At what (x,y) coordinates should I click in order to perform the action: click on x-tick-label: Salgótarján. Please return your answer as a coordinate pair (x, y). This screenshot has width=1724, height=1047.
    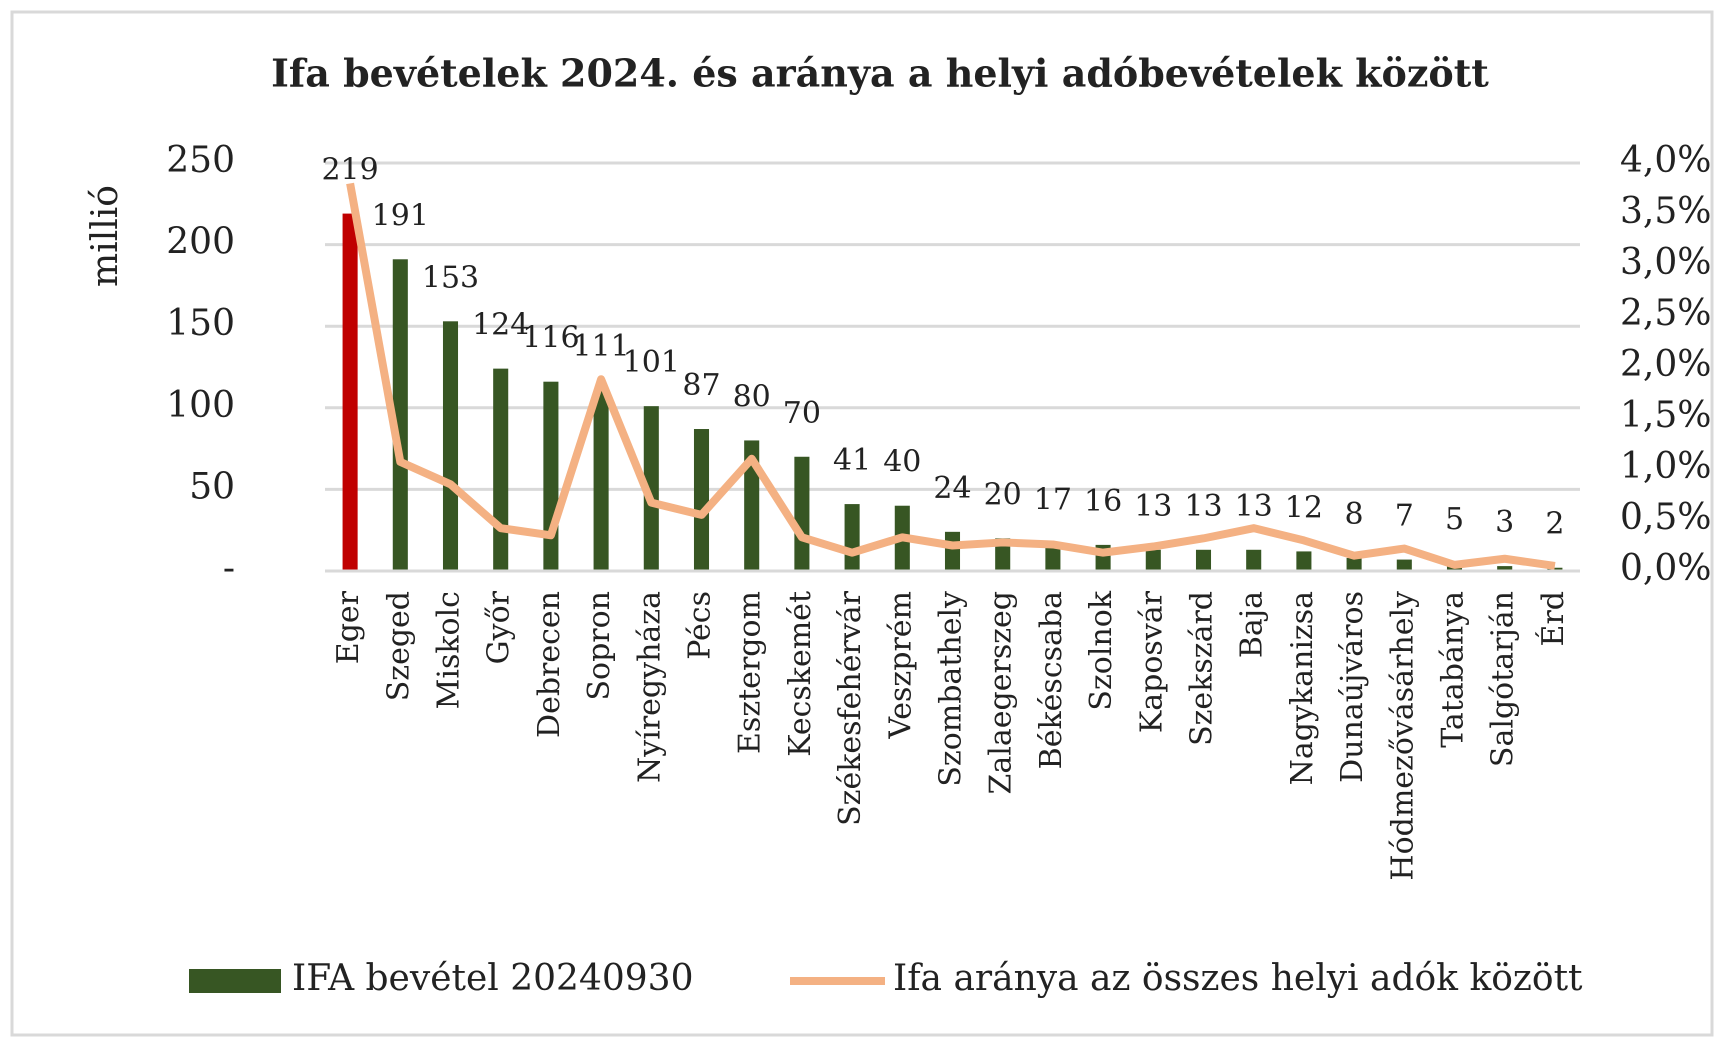
    Looking at the image, I should click on (1503, 679).